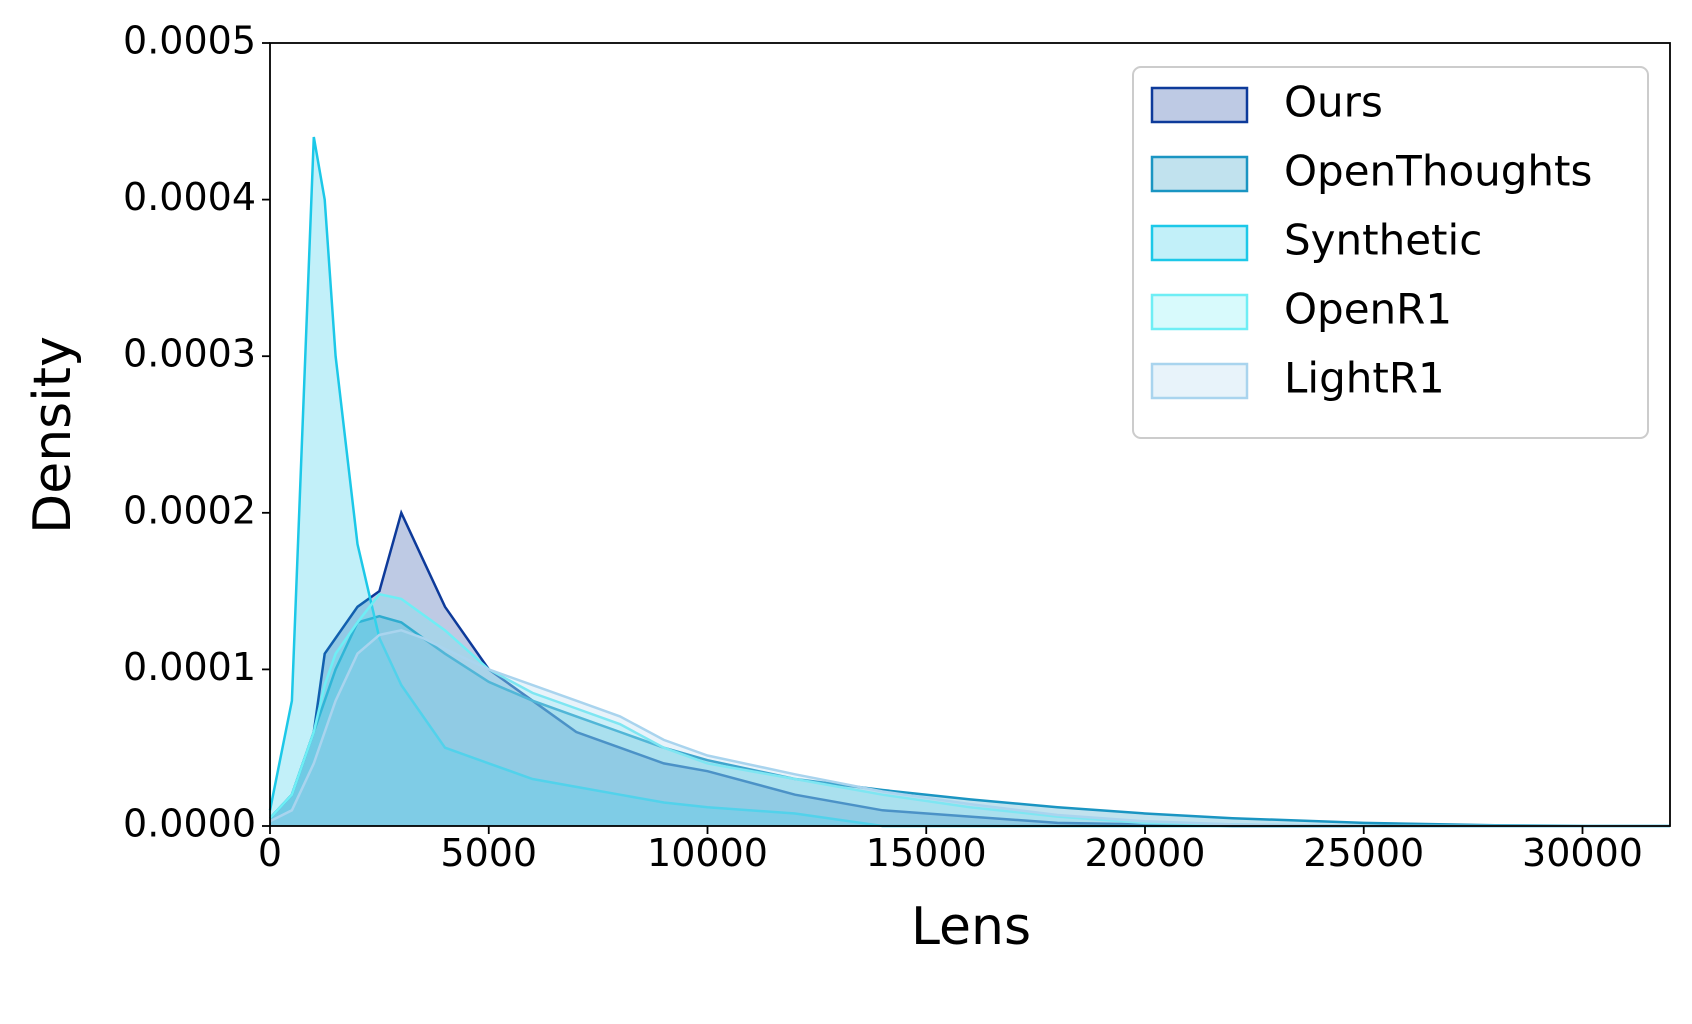 This screenshot has height=1024, width=1692. Describe the element at coordinates (707, 853) in the screenshot. I see `x-tick-label: 10000` at that location.